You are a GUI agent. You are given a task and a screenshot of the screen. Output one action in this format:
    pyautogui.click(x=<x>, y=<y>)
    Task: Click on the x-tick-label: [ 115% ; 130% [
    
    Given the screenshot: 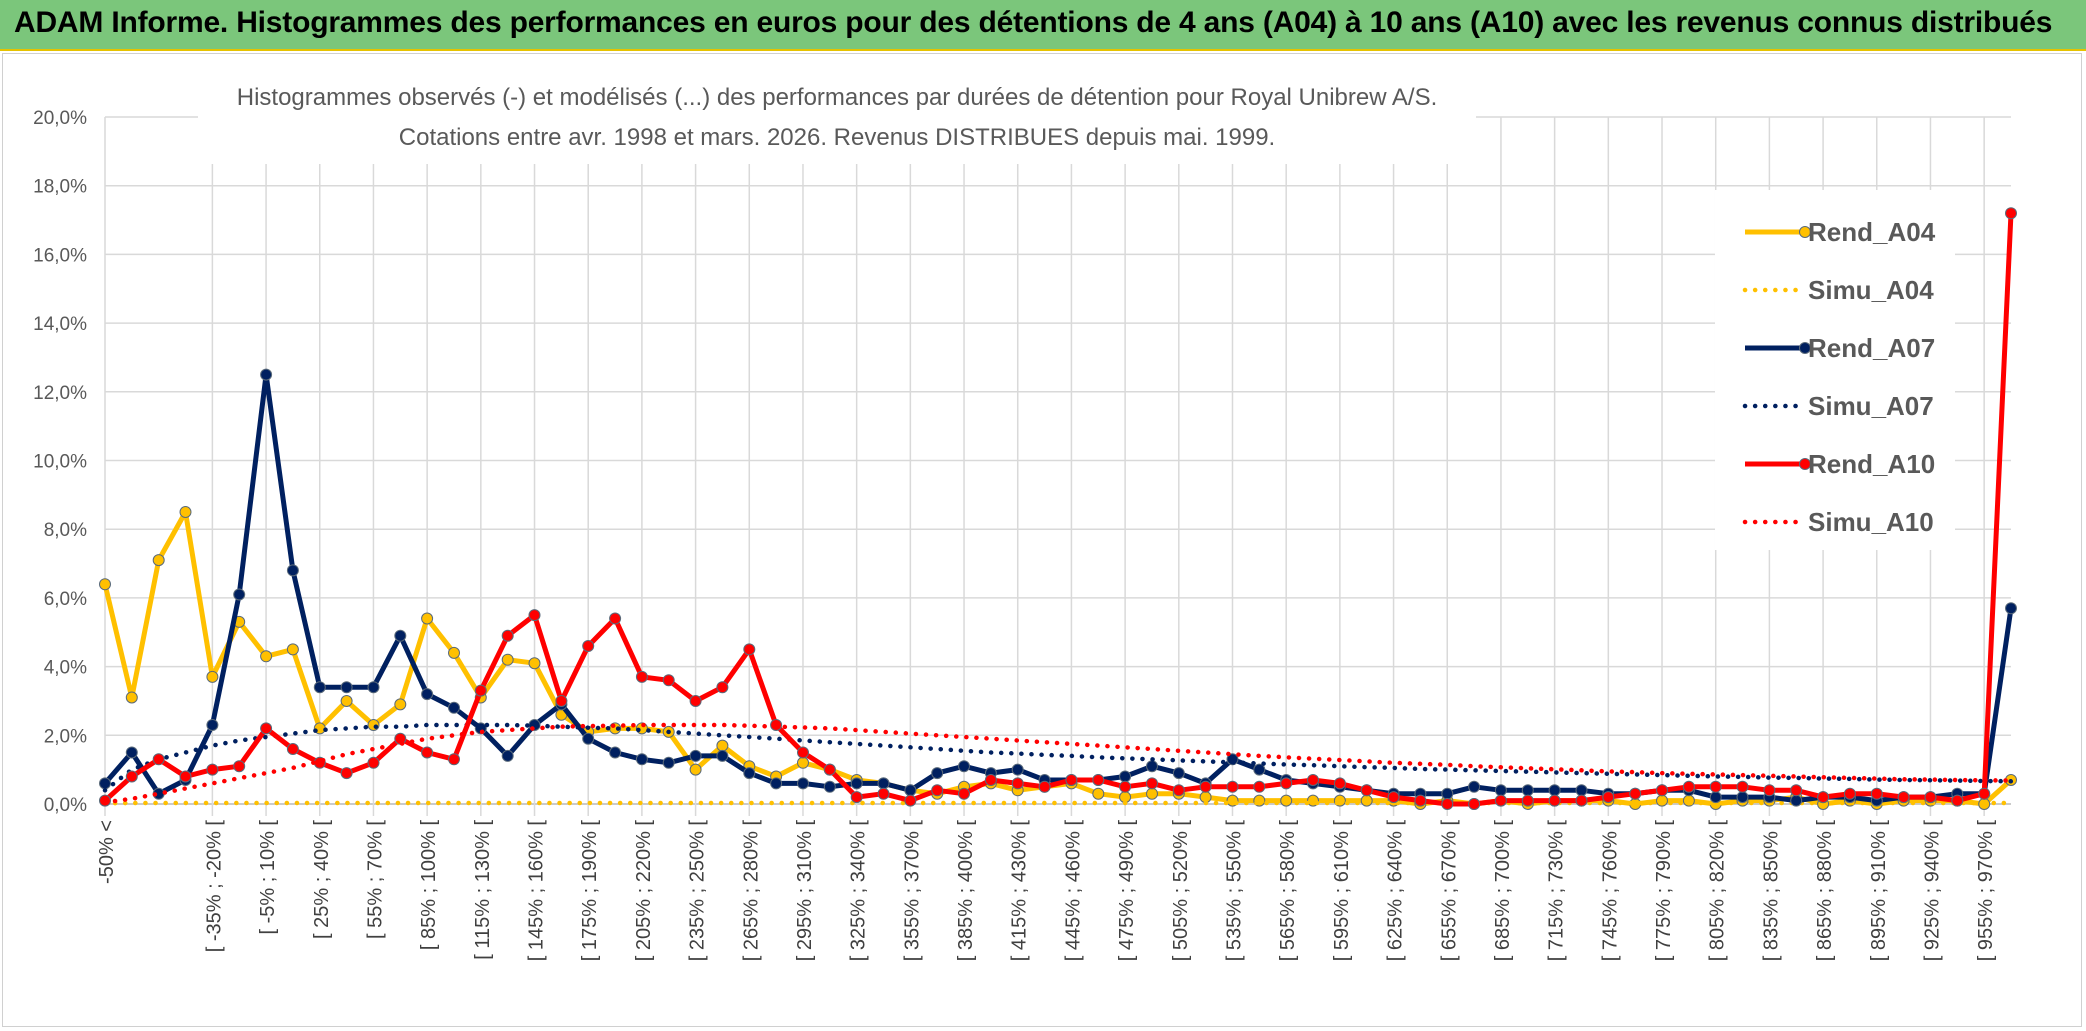 What is the action you would take?
    pyautogui.click(x=483, y=890)
    